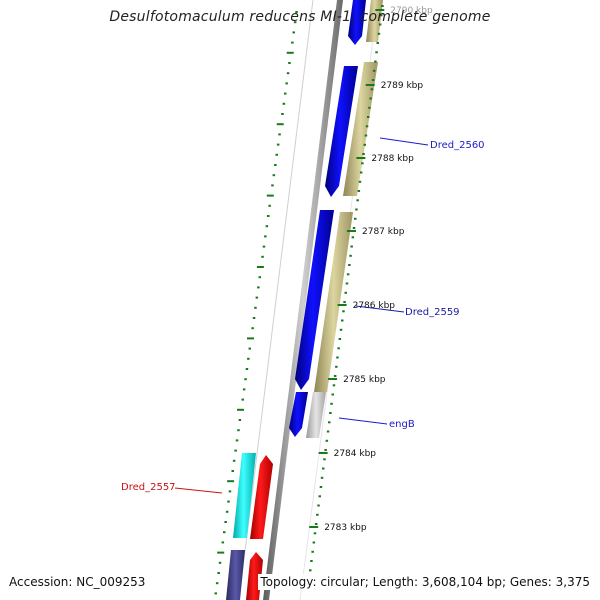 Image resolution: width=600 pixels, height=600 pixels. Describe the element at coordinates (244, 495) in the screenshot. I see `cyan-feature` at that location.